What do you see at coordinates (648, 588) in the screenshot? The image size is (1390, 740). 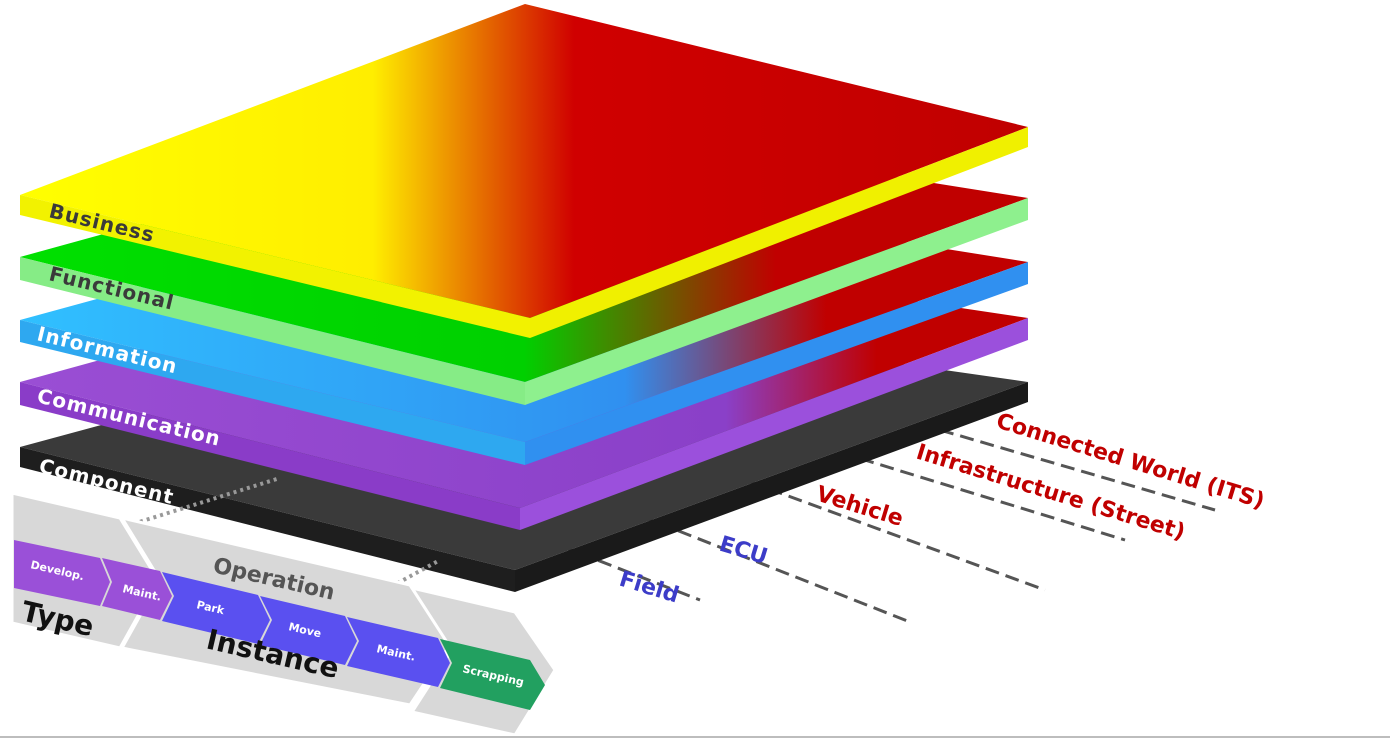 I see `hierarchy-label-field: Field` at bounding box center [648, 588].